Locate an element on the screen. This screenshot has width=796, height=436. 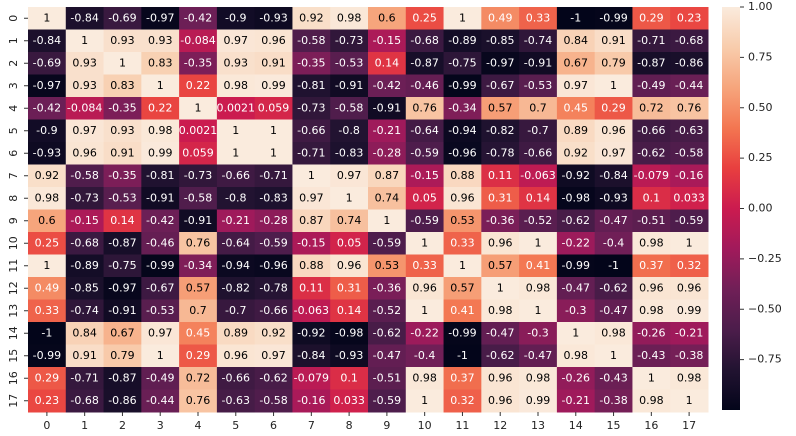
colorbar-tick-label: 1.00 is located at coordinates (760, 6).